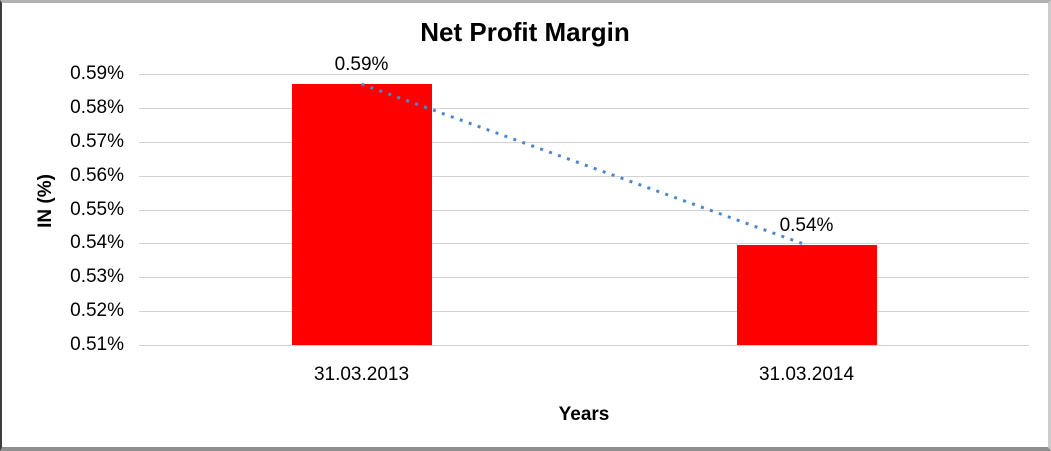  What do you see at coordinates (97, 344) in the screenshot?
I see `y-axis-tick-label: 0.51%` at bounding box center [97, 344].